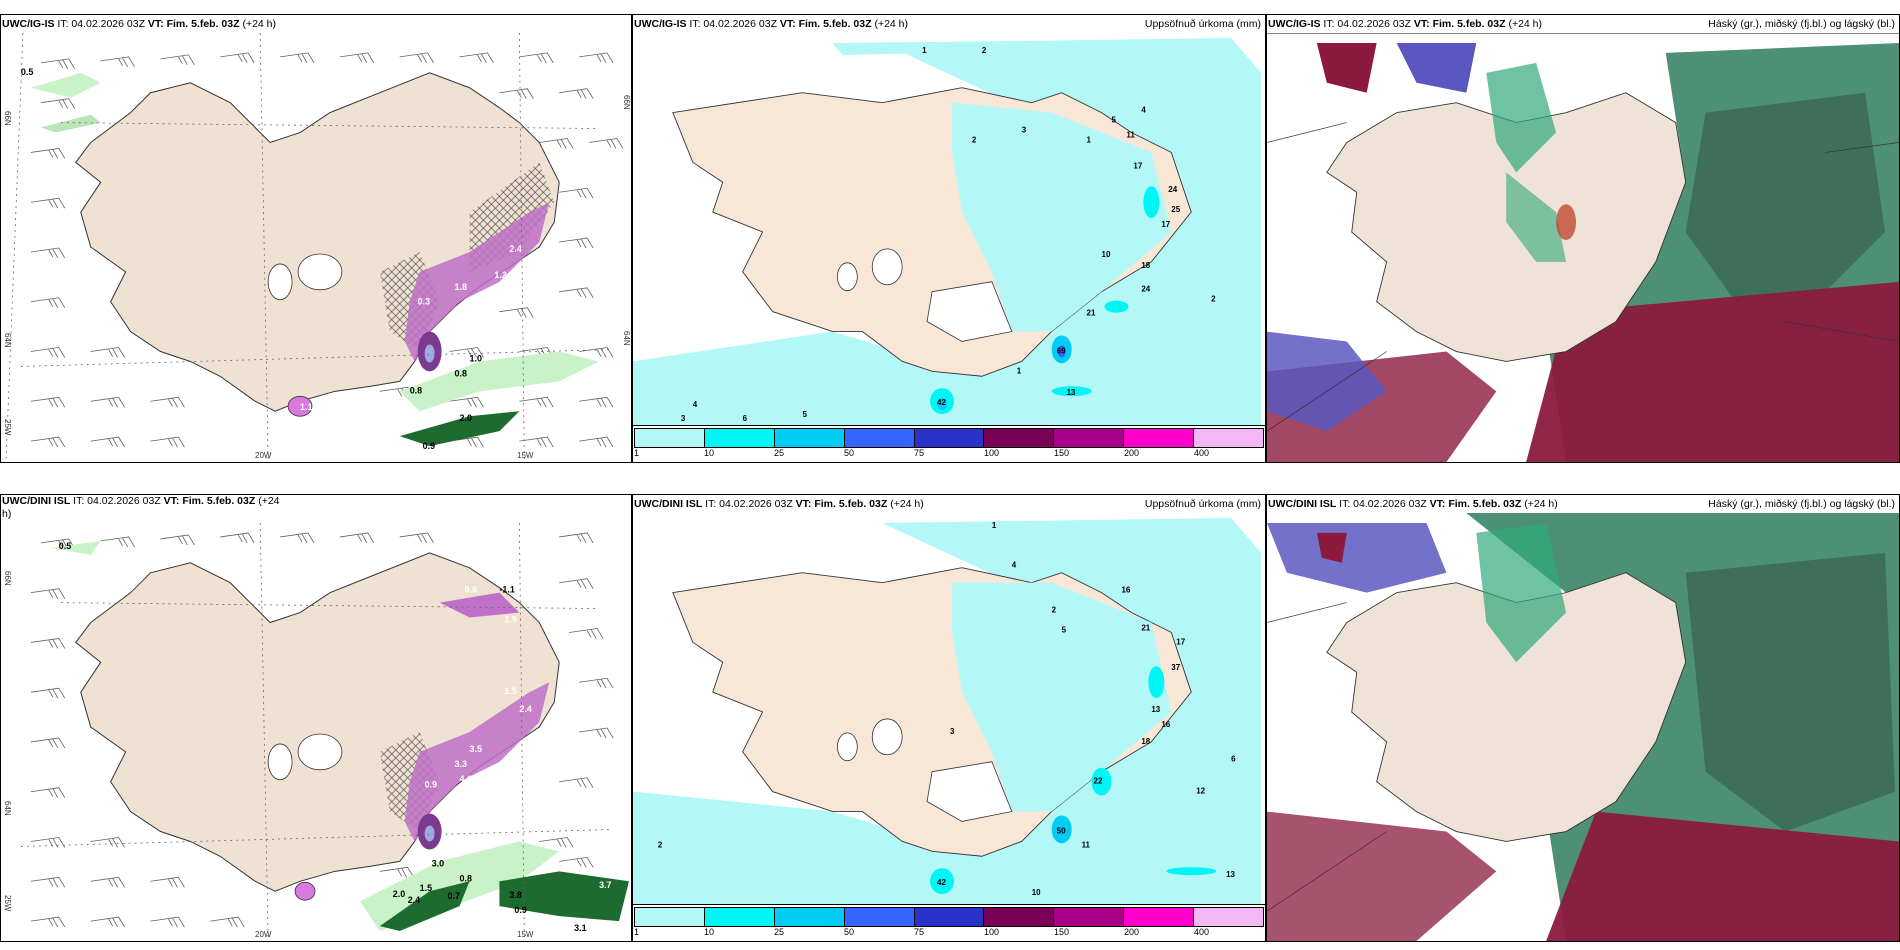  I want to click on colorbar: 1 10 25 50 75 100 150 200 400, so click(949, 443).